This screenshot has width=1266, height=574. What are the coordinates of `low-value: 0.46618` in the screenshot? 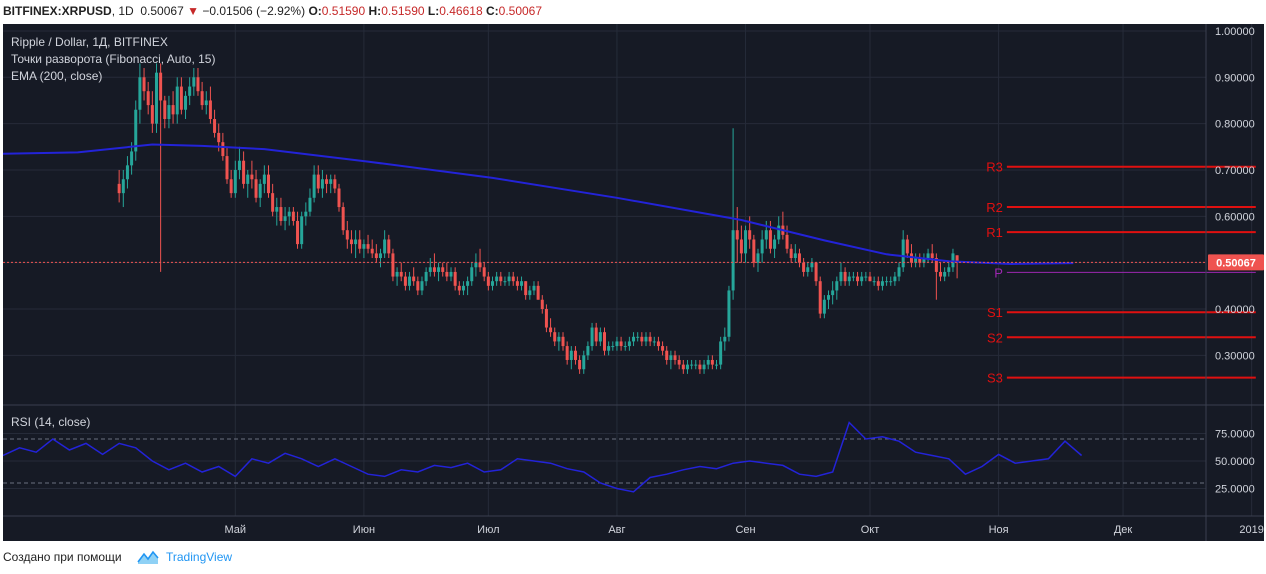 It's located at (461, 11).